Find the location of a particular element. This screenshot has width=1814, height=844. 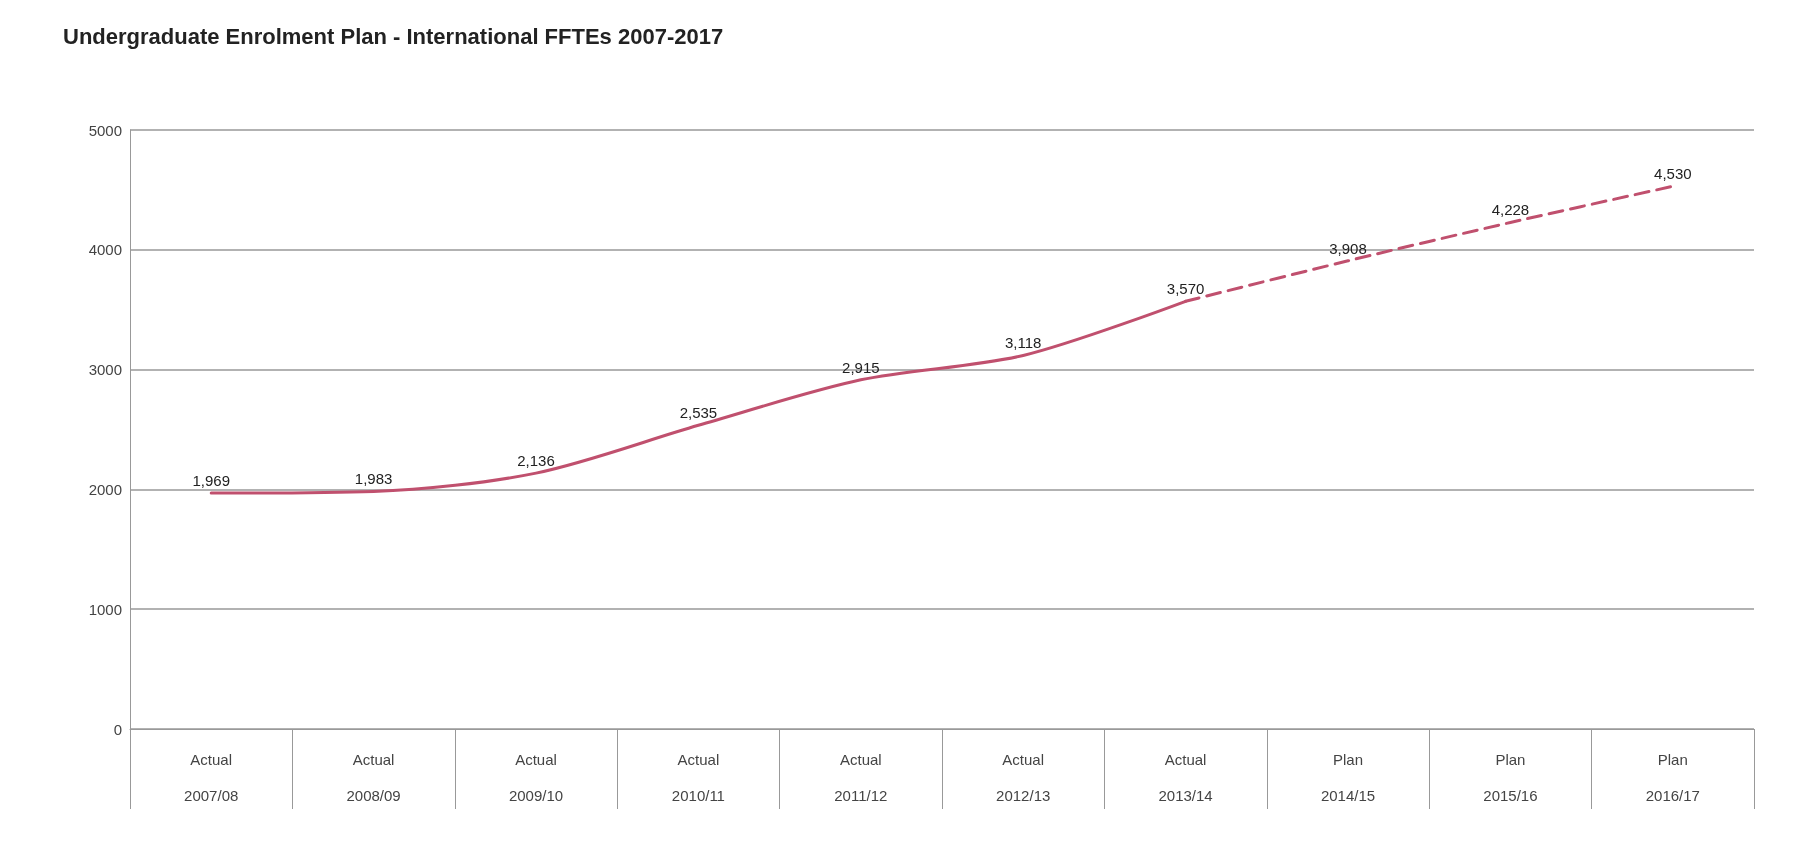

category-label: Actual 2013/14 is located at coordinates (1185, 777).